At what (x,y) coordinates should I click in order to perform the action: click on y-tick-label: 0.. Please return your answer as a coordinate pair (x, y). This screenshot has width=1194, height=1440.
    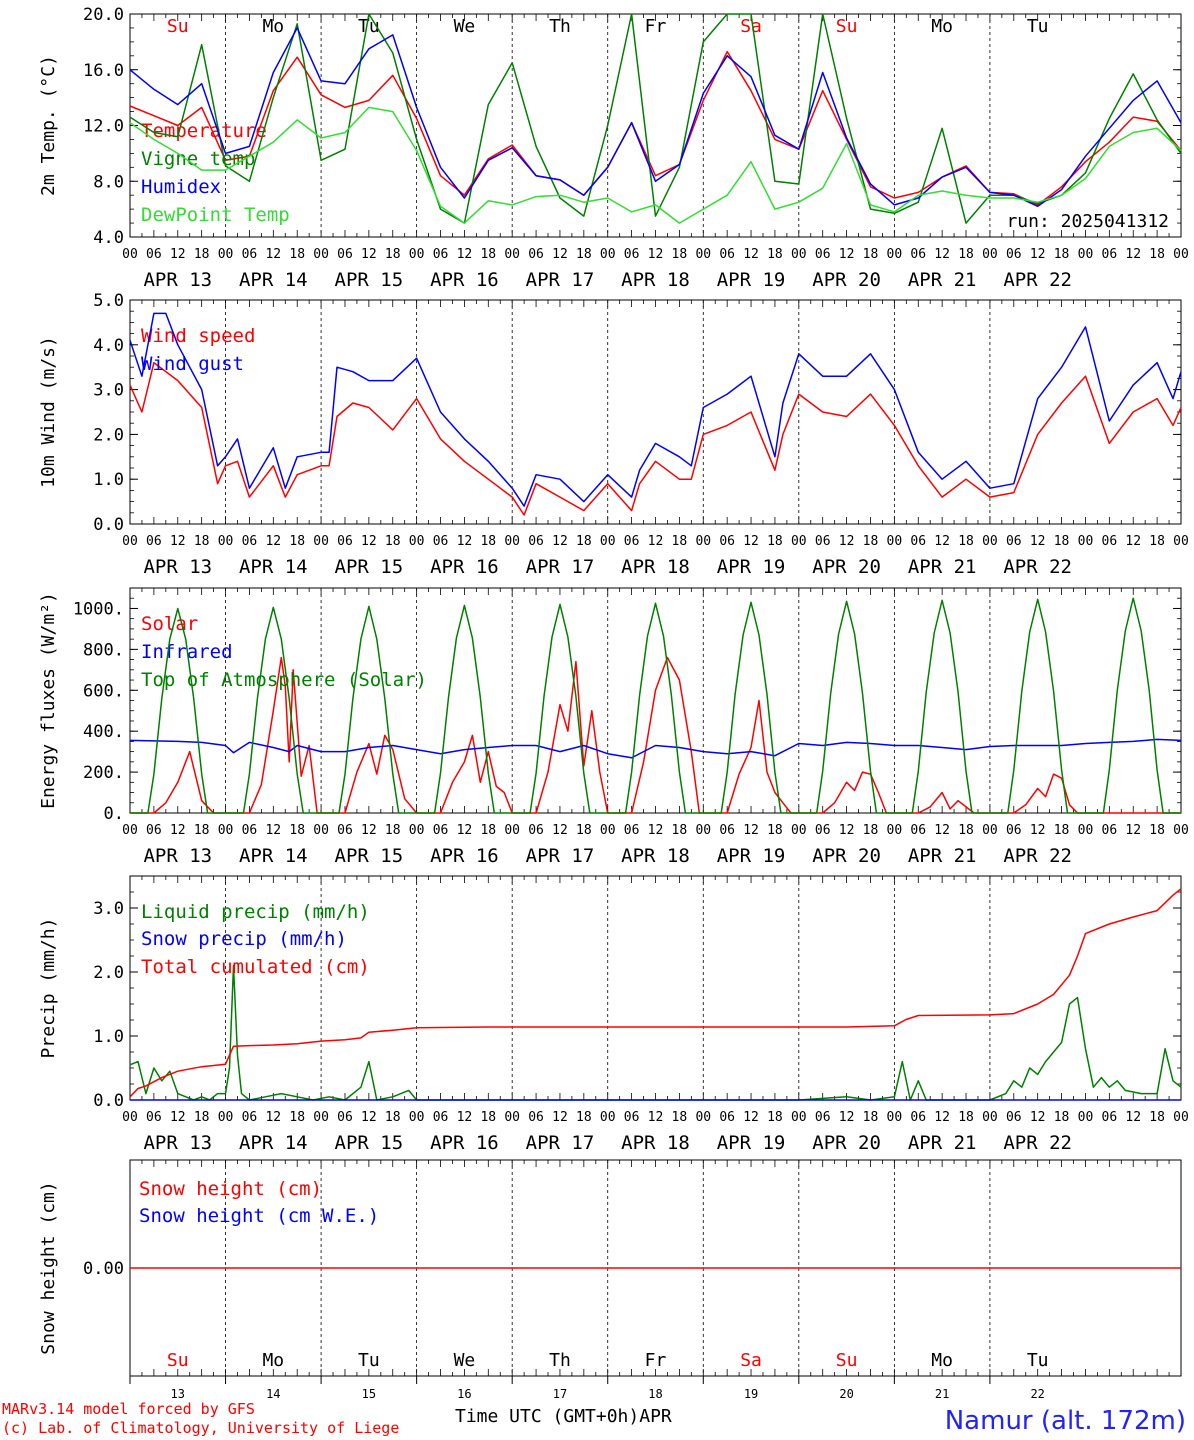
    Looking at the image, I should click on (114, 814).